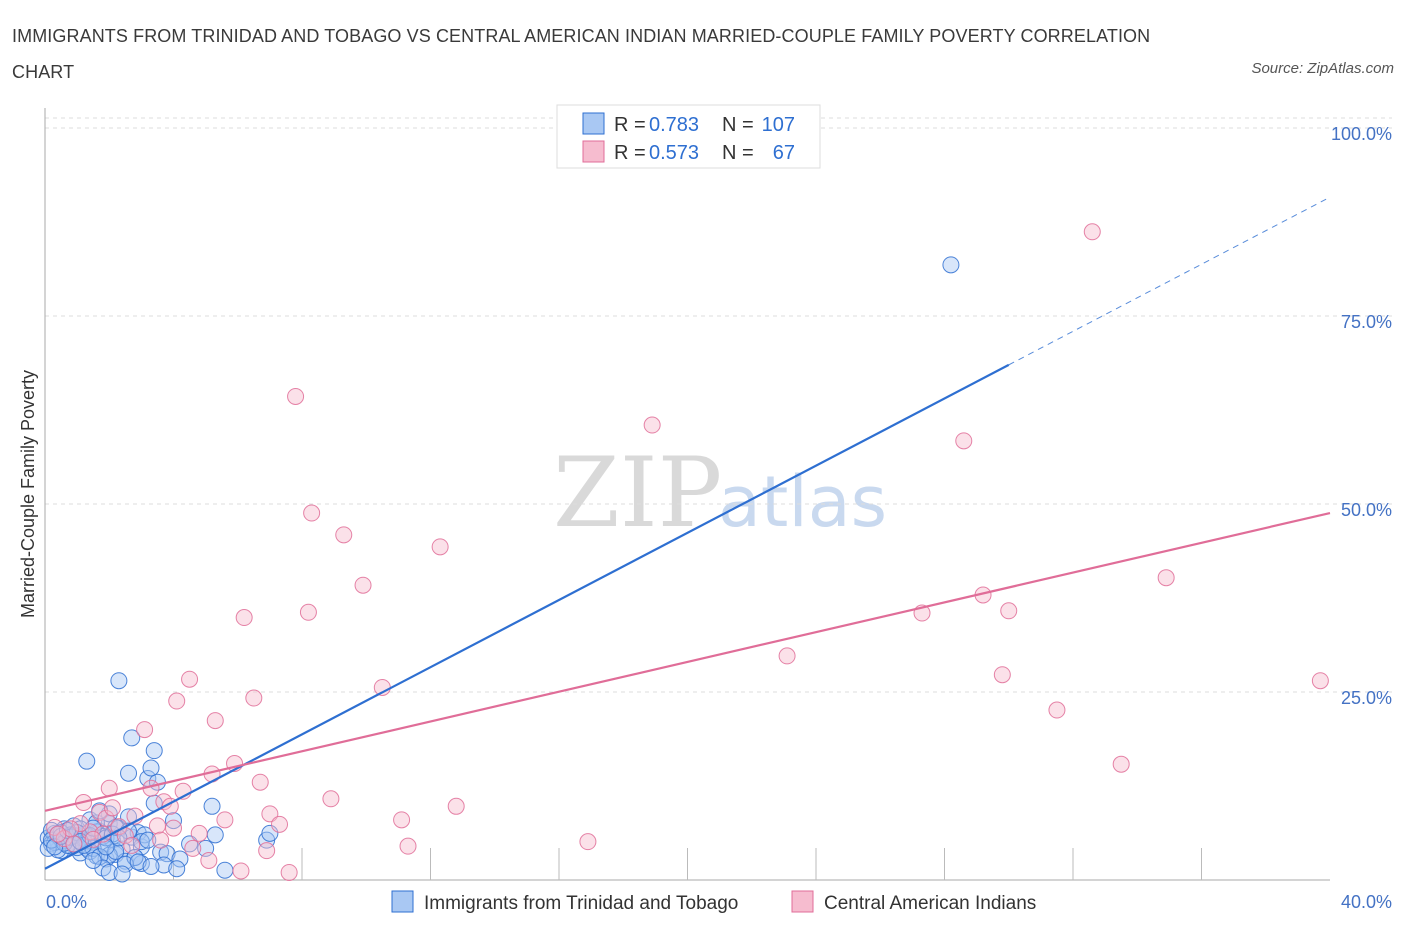  I want to click on y-tick-label: 25.0%, so click(1366, 698).